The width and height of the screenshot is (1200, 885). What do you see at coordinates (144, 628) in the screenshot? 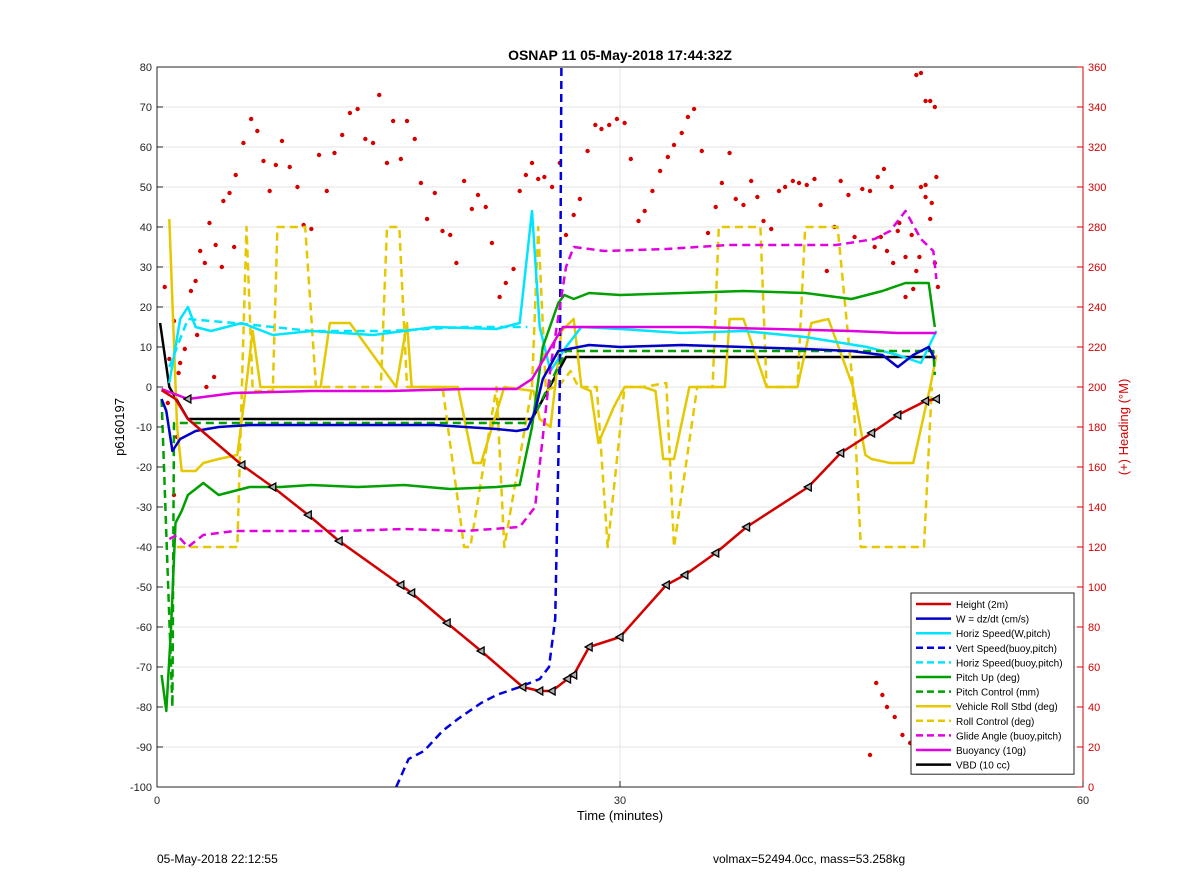
I see `y-tick-label: -60` at bounding box center [144, 628].